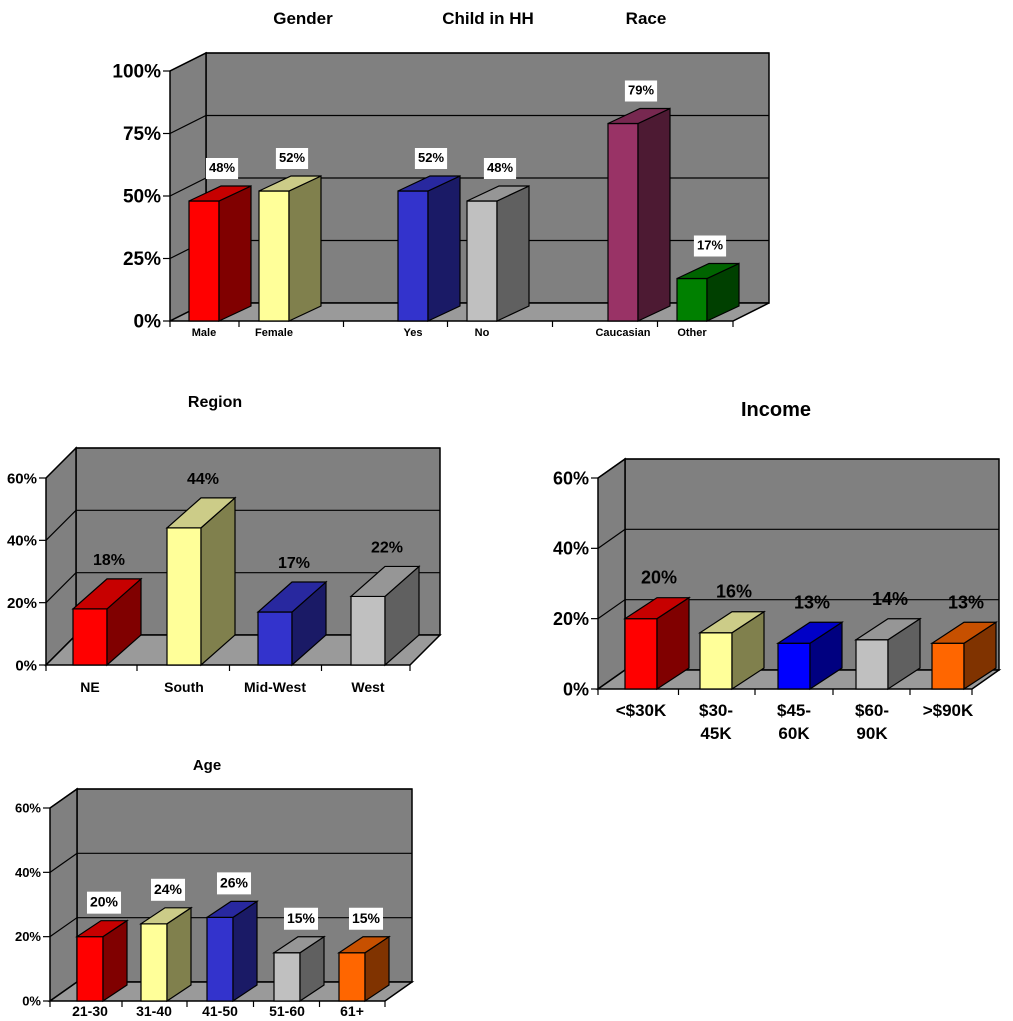 The width and height of the screenshot is (1013, 1021). What do you see at coordinates (201, 581) in the screenshot?
I see `bar-south` at bounding box center [201, 581].